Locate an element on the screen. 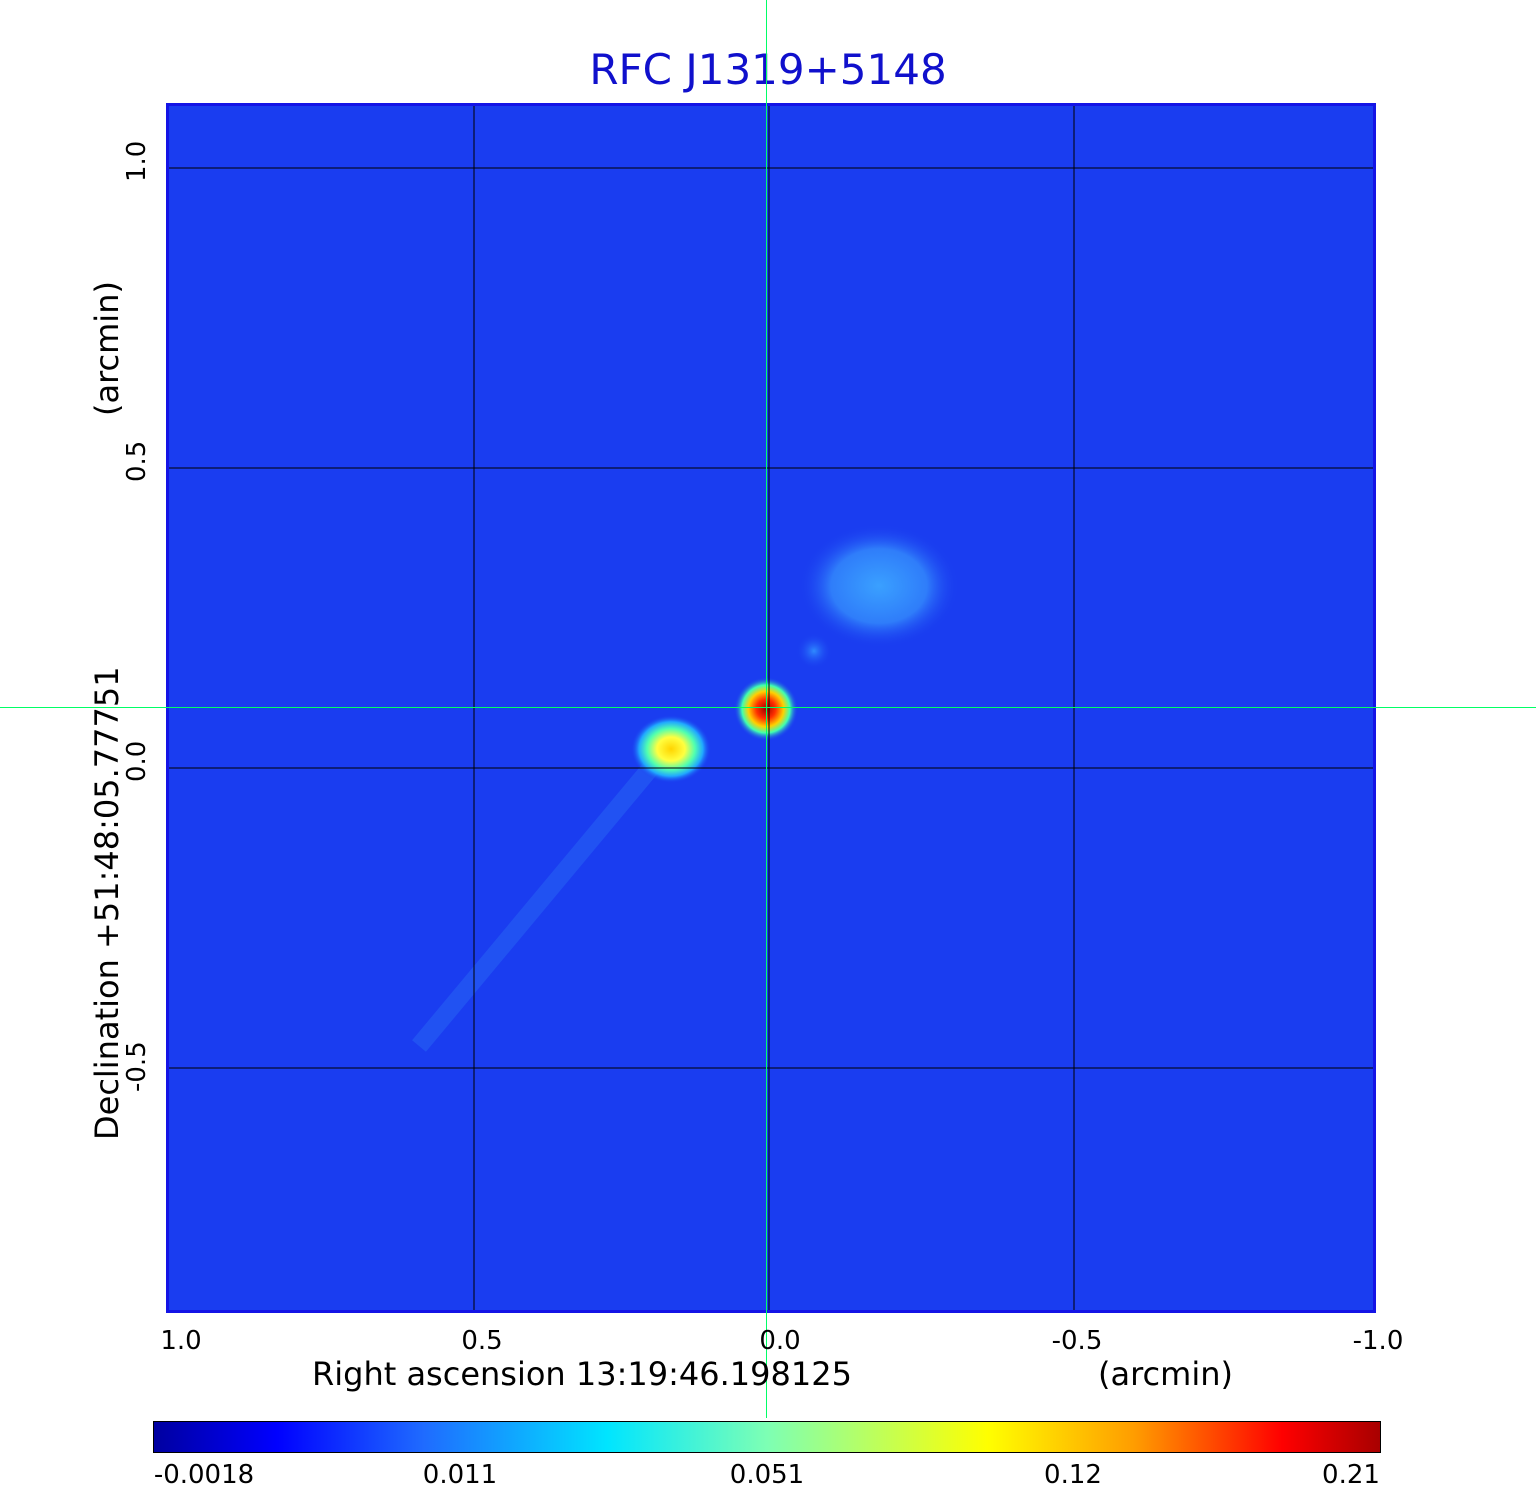  y-tick-label: 0.5 is located at coordinates (137, 461).